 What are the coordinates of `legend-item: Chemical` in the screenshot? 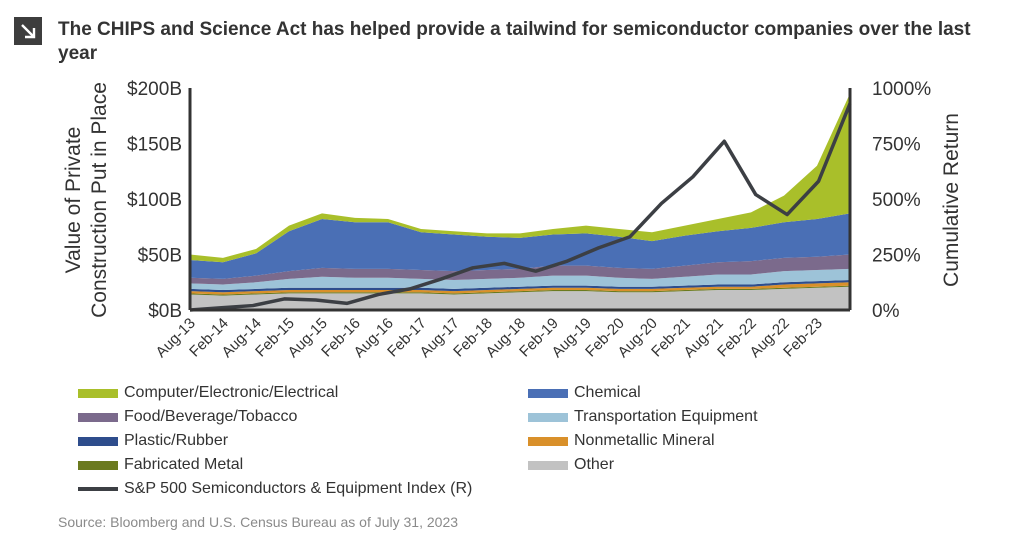 It's located at (584, 393).